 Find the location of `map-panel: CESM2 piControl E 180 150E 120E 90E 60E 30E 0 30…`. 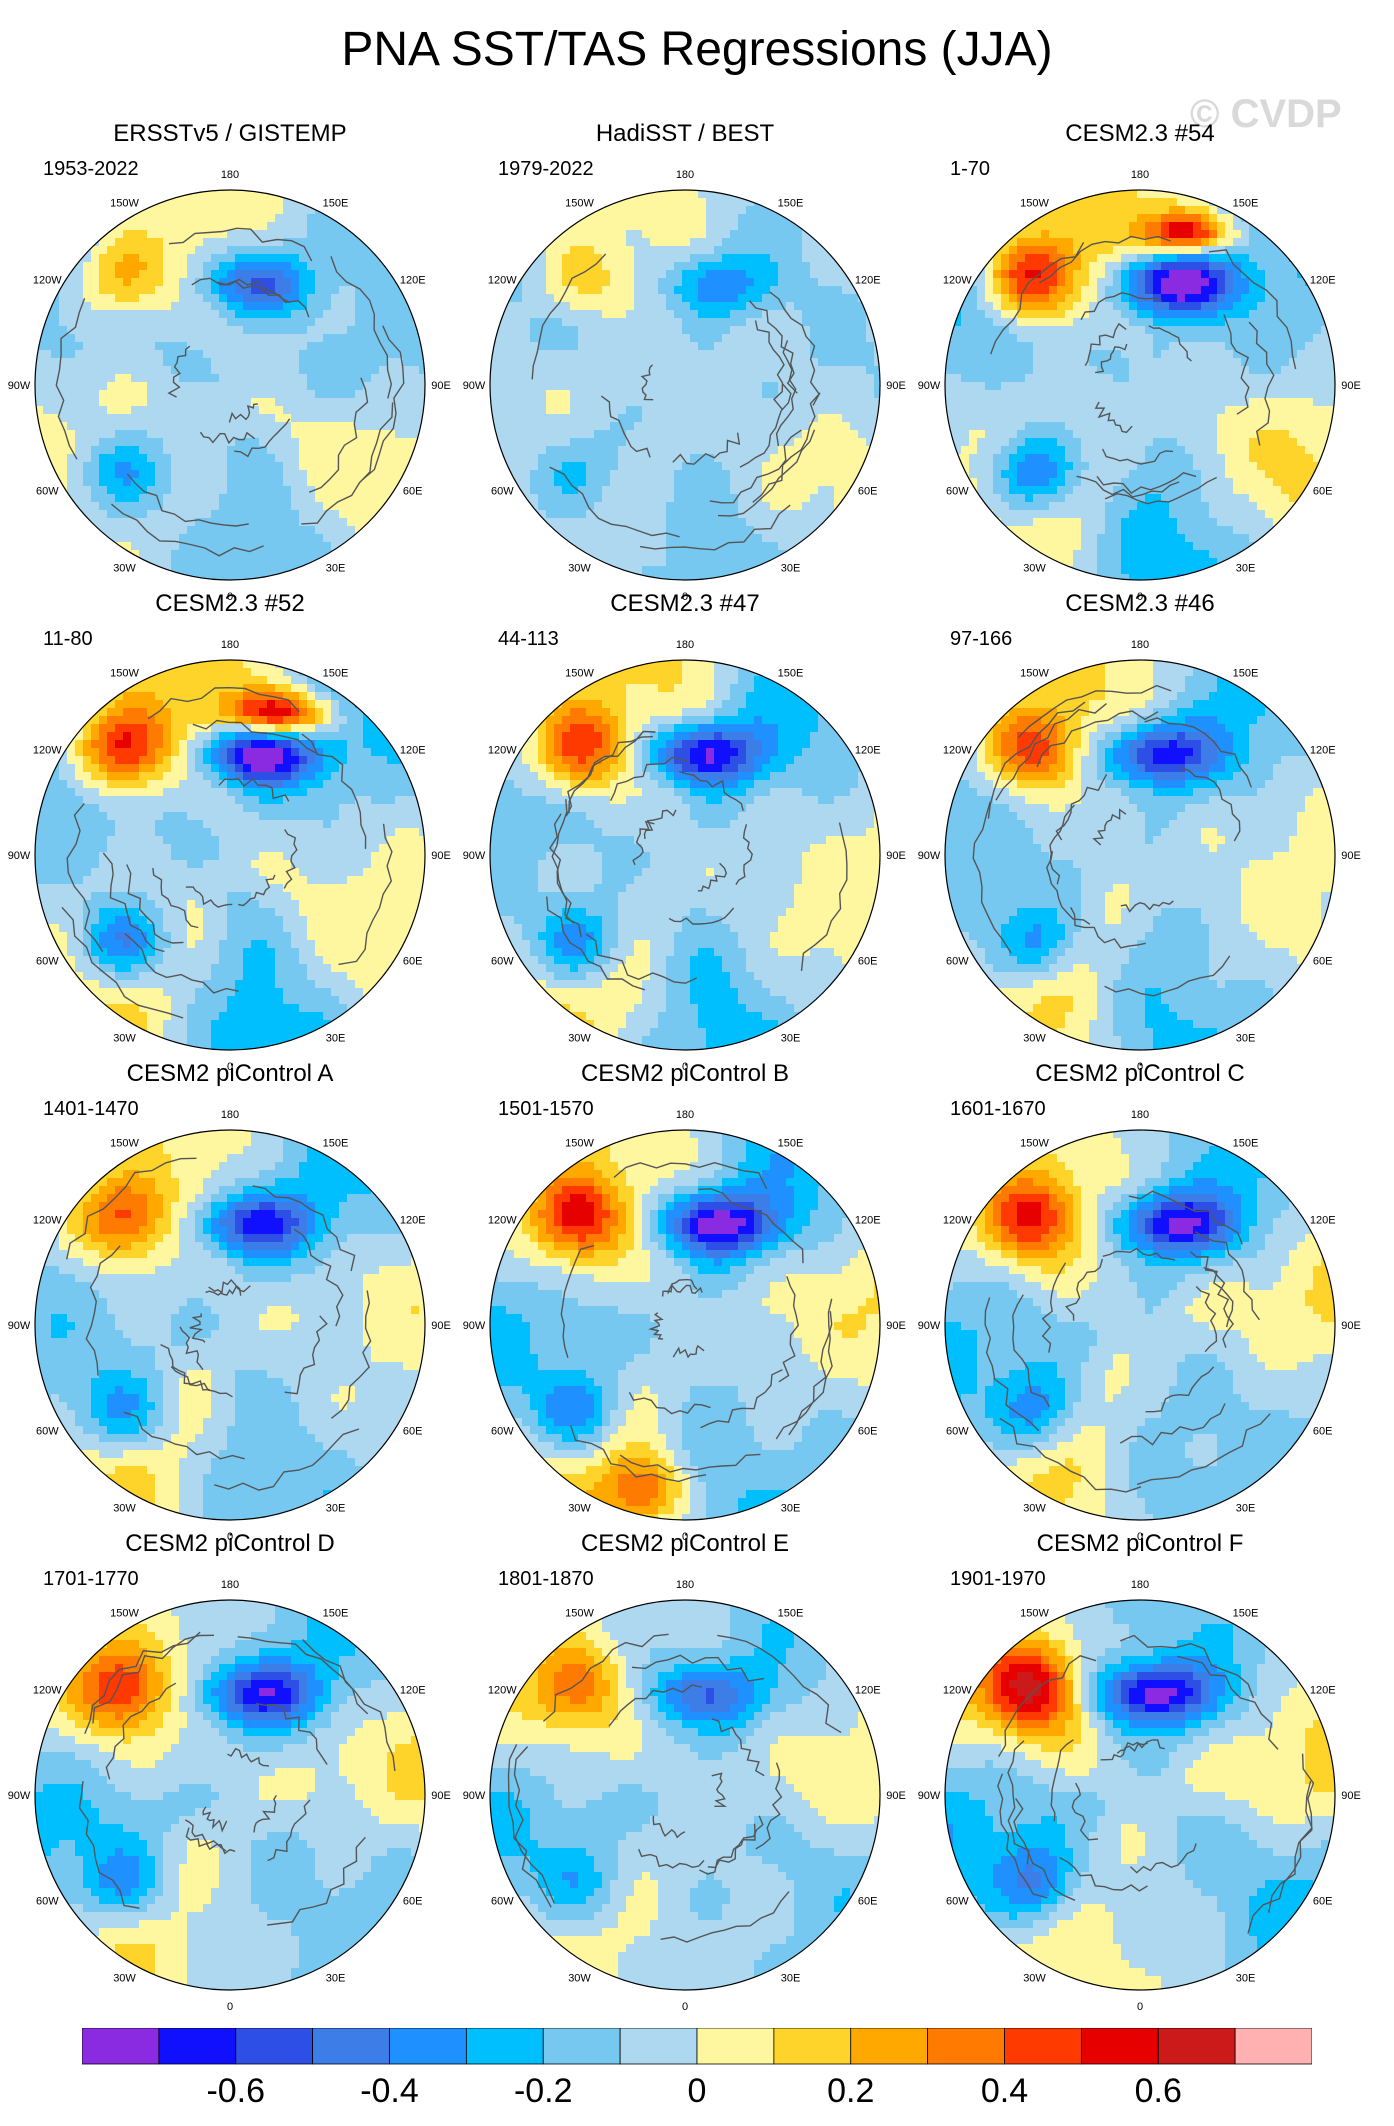

map-panel: CESM2 piControl E 180 150E 120E 90E 60E 30E 0 30… is located at coordinates (685, 1771).